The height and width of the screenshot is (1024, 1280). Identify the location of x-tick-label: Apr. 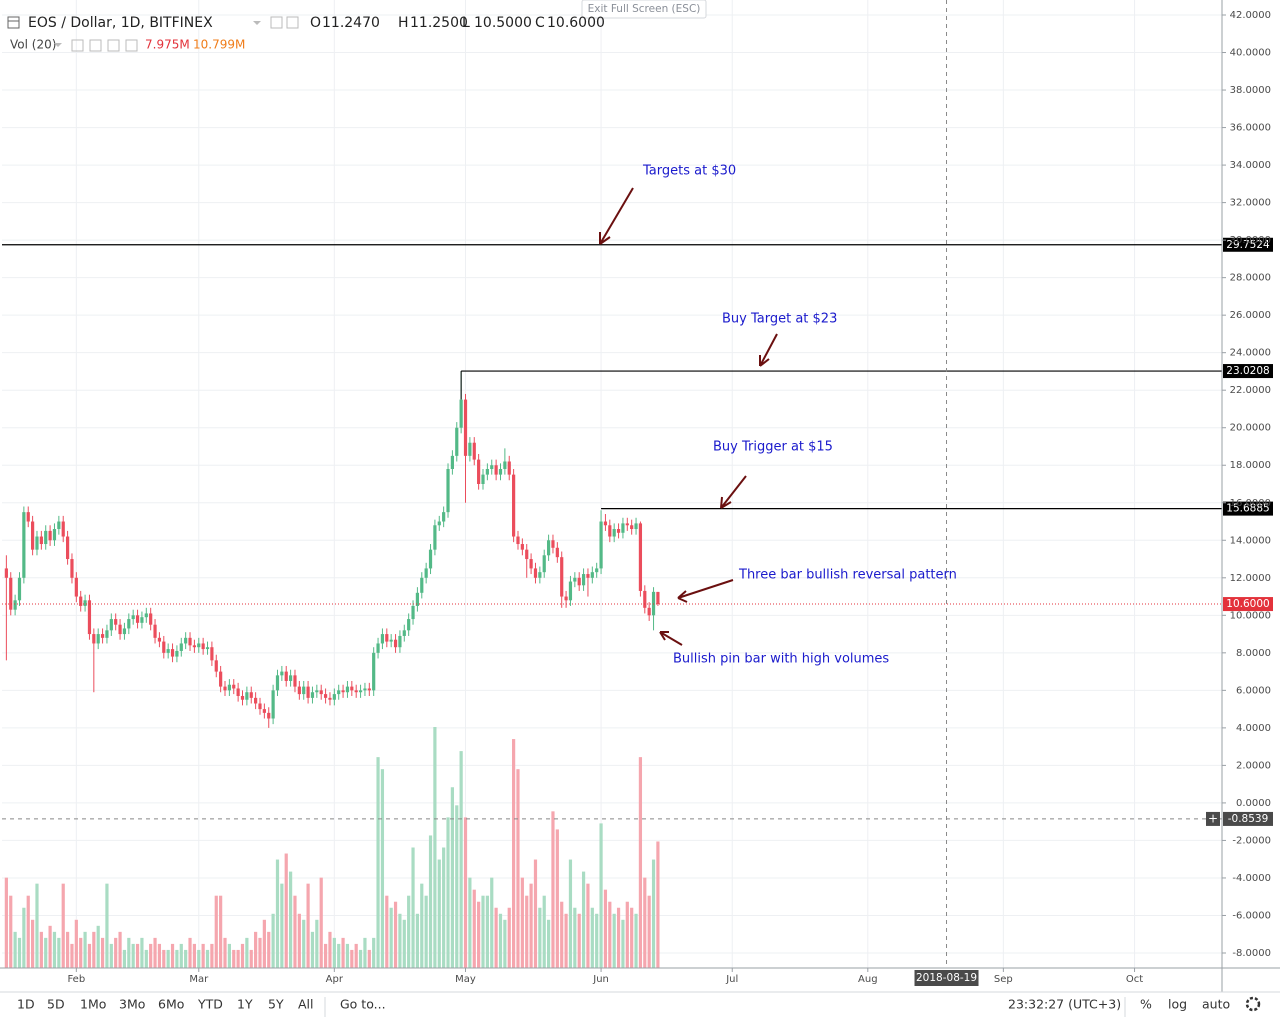
(335, 979).